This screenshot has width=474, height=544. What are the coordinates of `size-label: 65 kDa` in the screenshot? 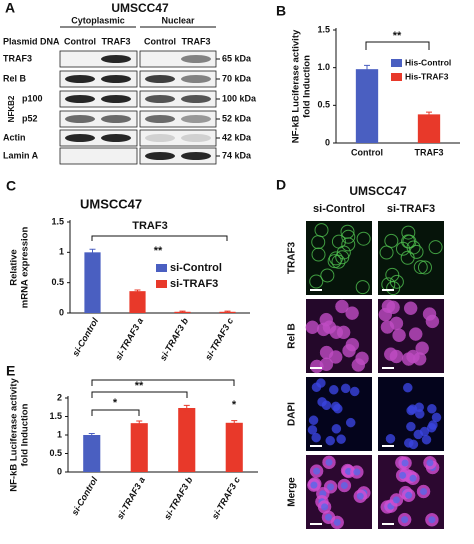 It's located at (237, 58).